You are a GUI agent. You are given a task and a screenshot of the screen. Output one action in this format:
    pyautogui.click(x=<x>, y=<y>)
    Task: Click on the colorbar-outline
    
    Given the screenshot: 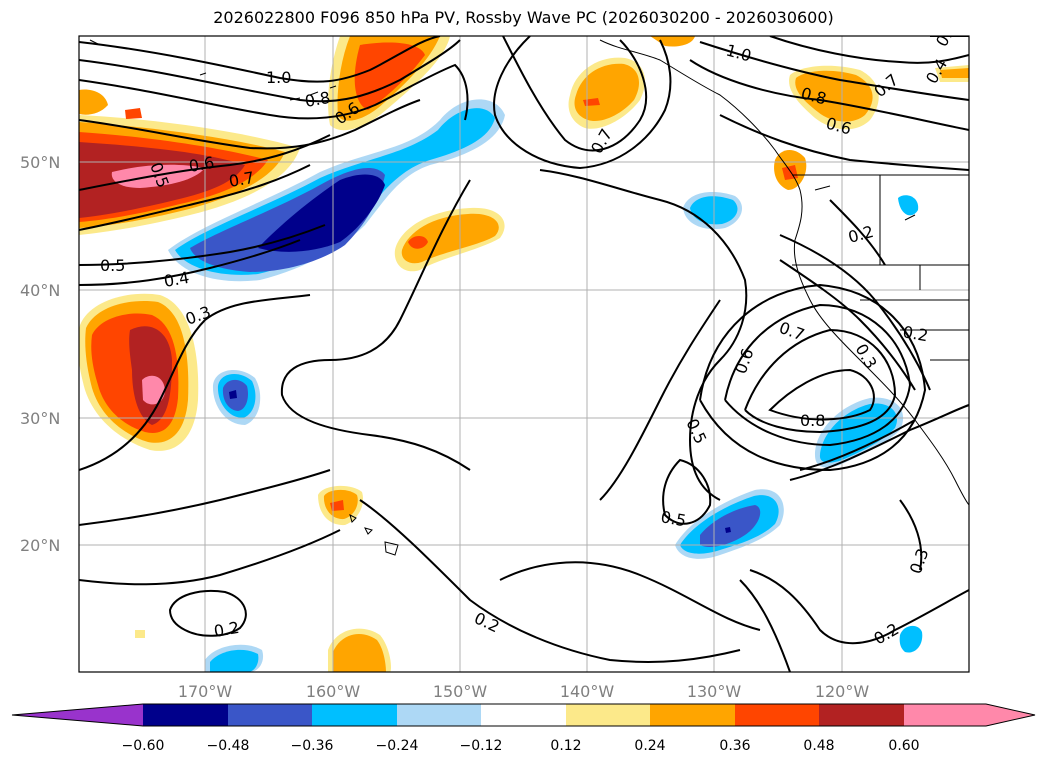 What is the action you would take?
    pyautogui.click(x=523, y=715)
    